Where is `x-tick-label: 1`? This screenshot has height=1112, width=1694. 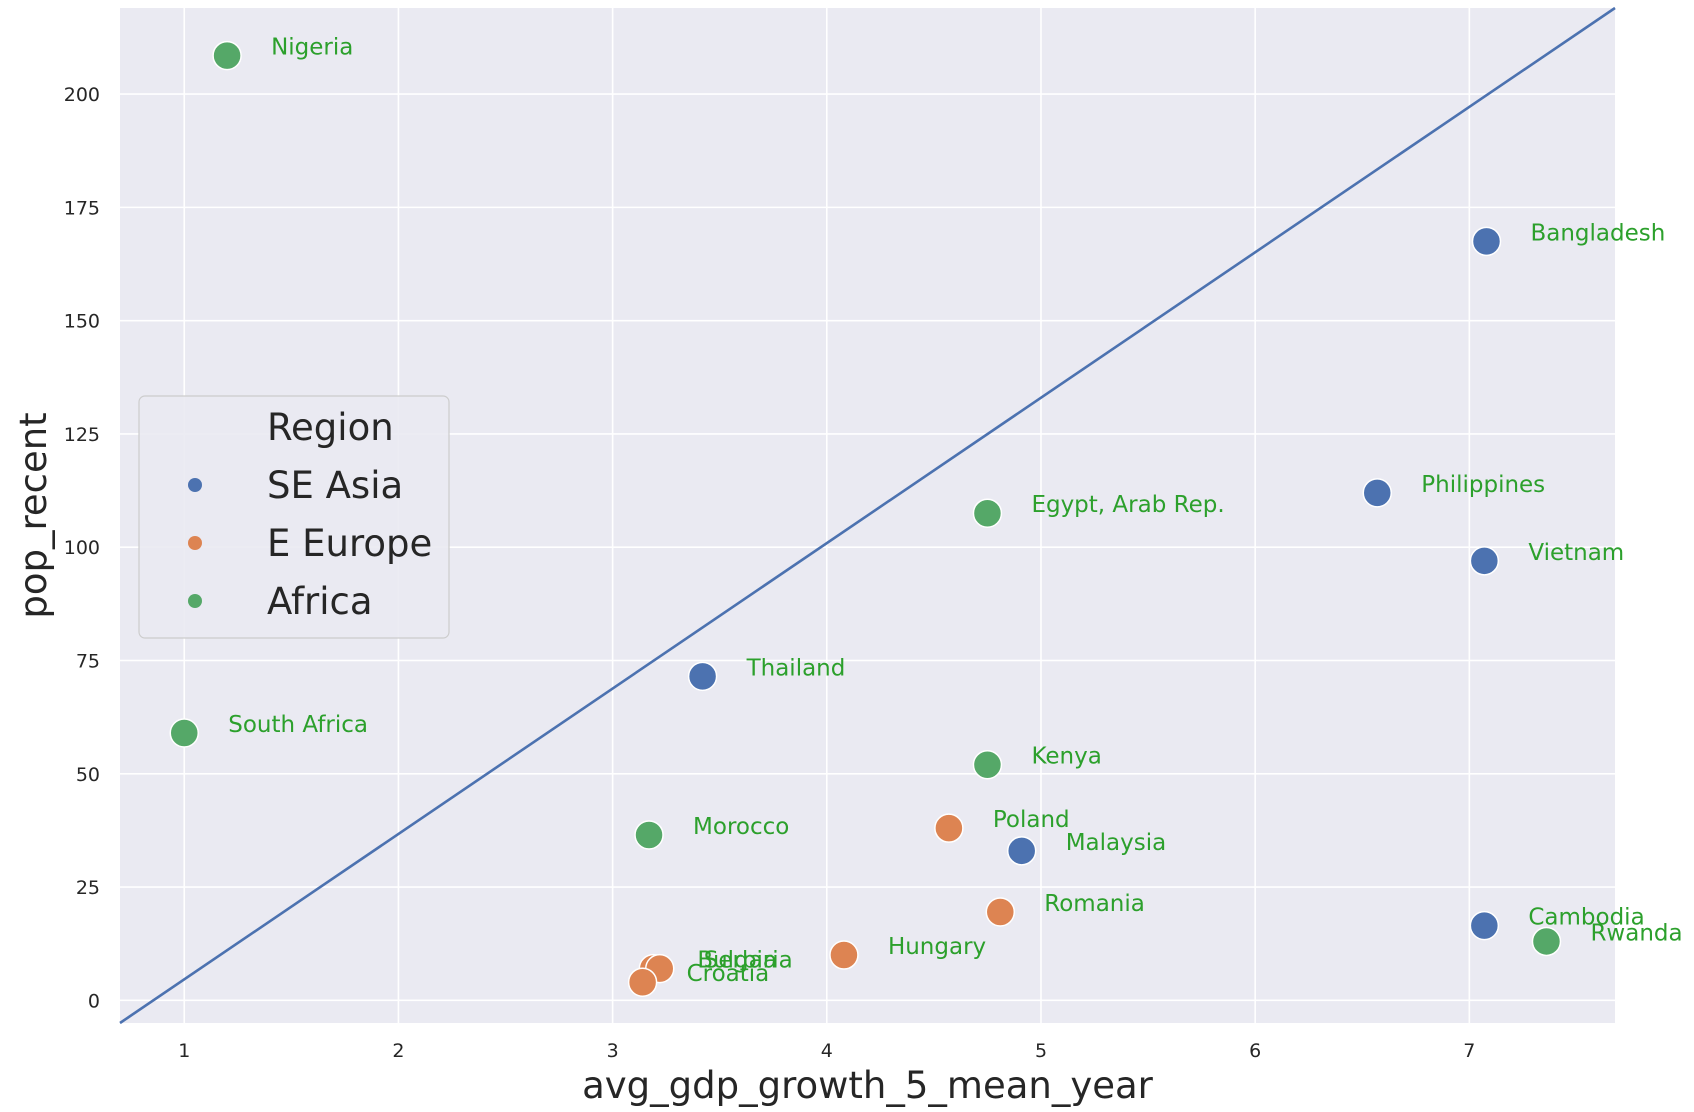 x-tick-label: 1 is located at coordinates (184, 1051).